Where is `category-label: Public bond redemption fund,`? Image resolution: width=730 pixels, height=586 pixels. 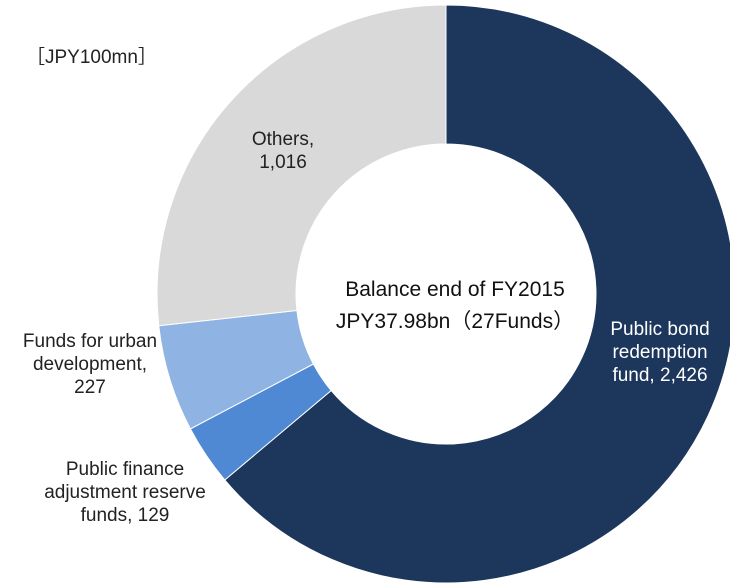
category-label: Public bond redemption fund, is located at coordinates (660, 352).